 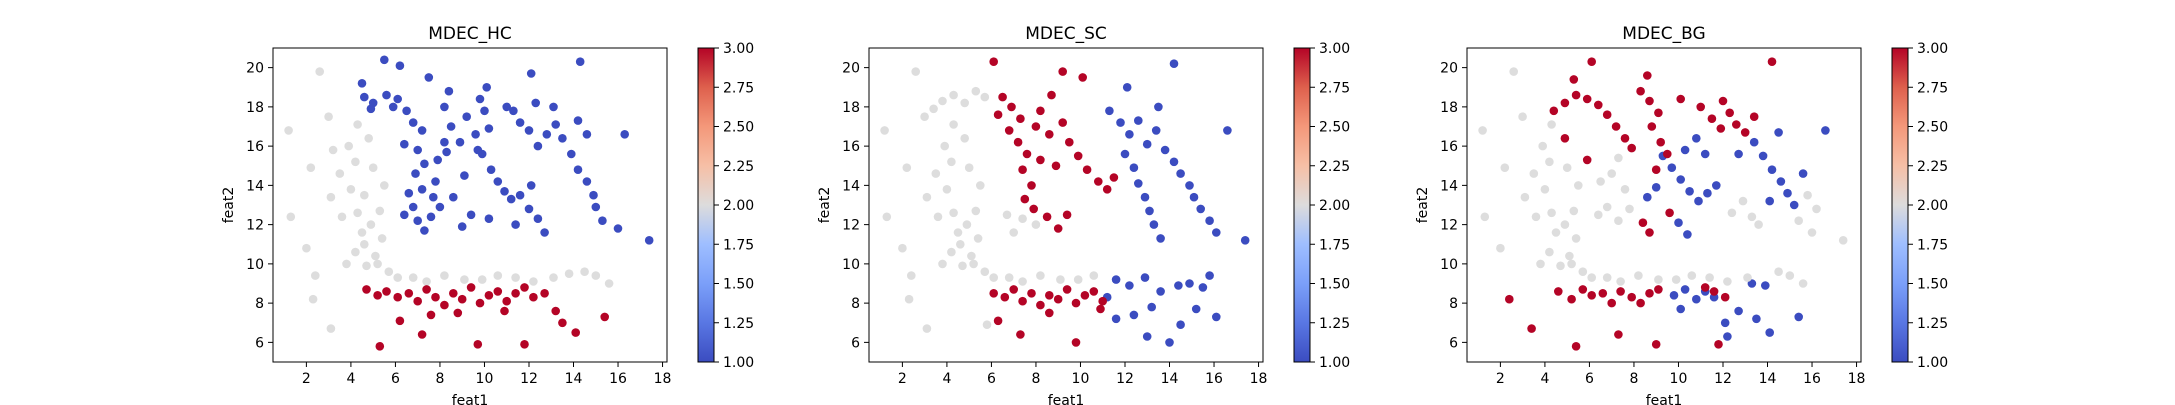 What do you see at coordinates (738, 206) in the screenshot?
I see `colorbar-tick-label: 2.00` at bounding box center [738, 206].